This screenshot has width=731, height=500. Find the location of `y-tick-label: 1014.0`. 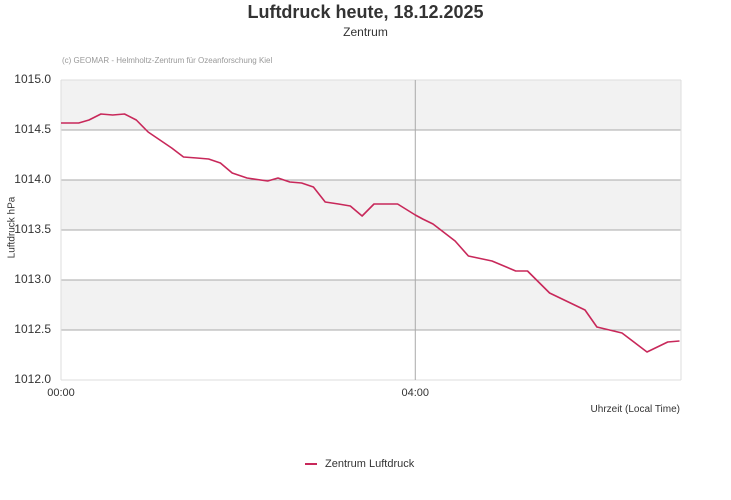

y-tick-label: 1014.0 is located at coordinates (32, 179).